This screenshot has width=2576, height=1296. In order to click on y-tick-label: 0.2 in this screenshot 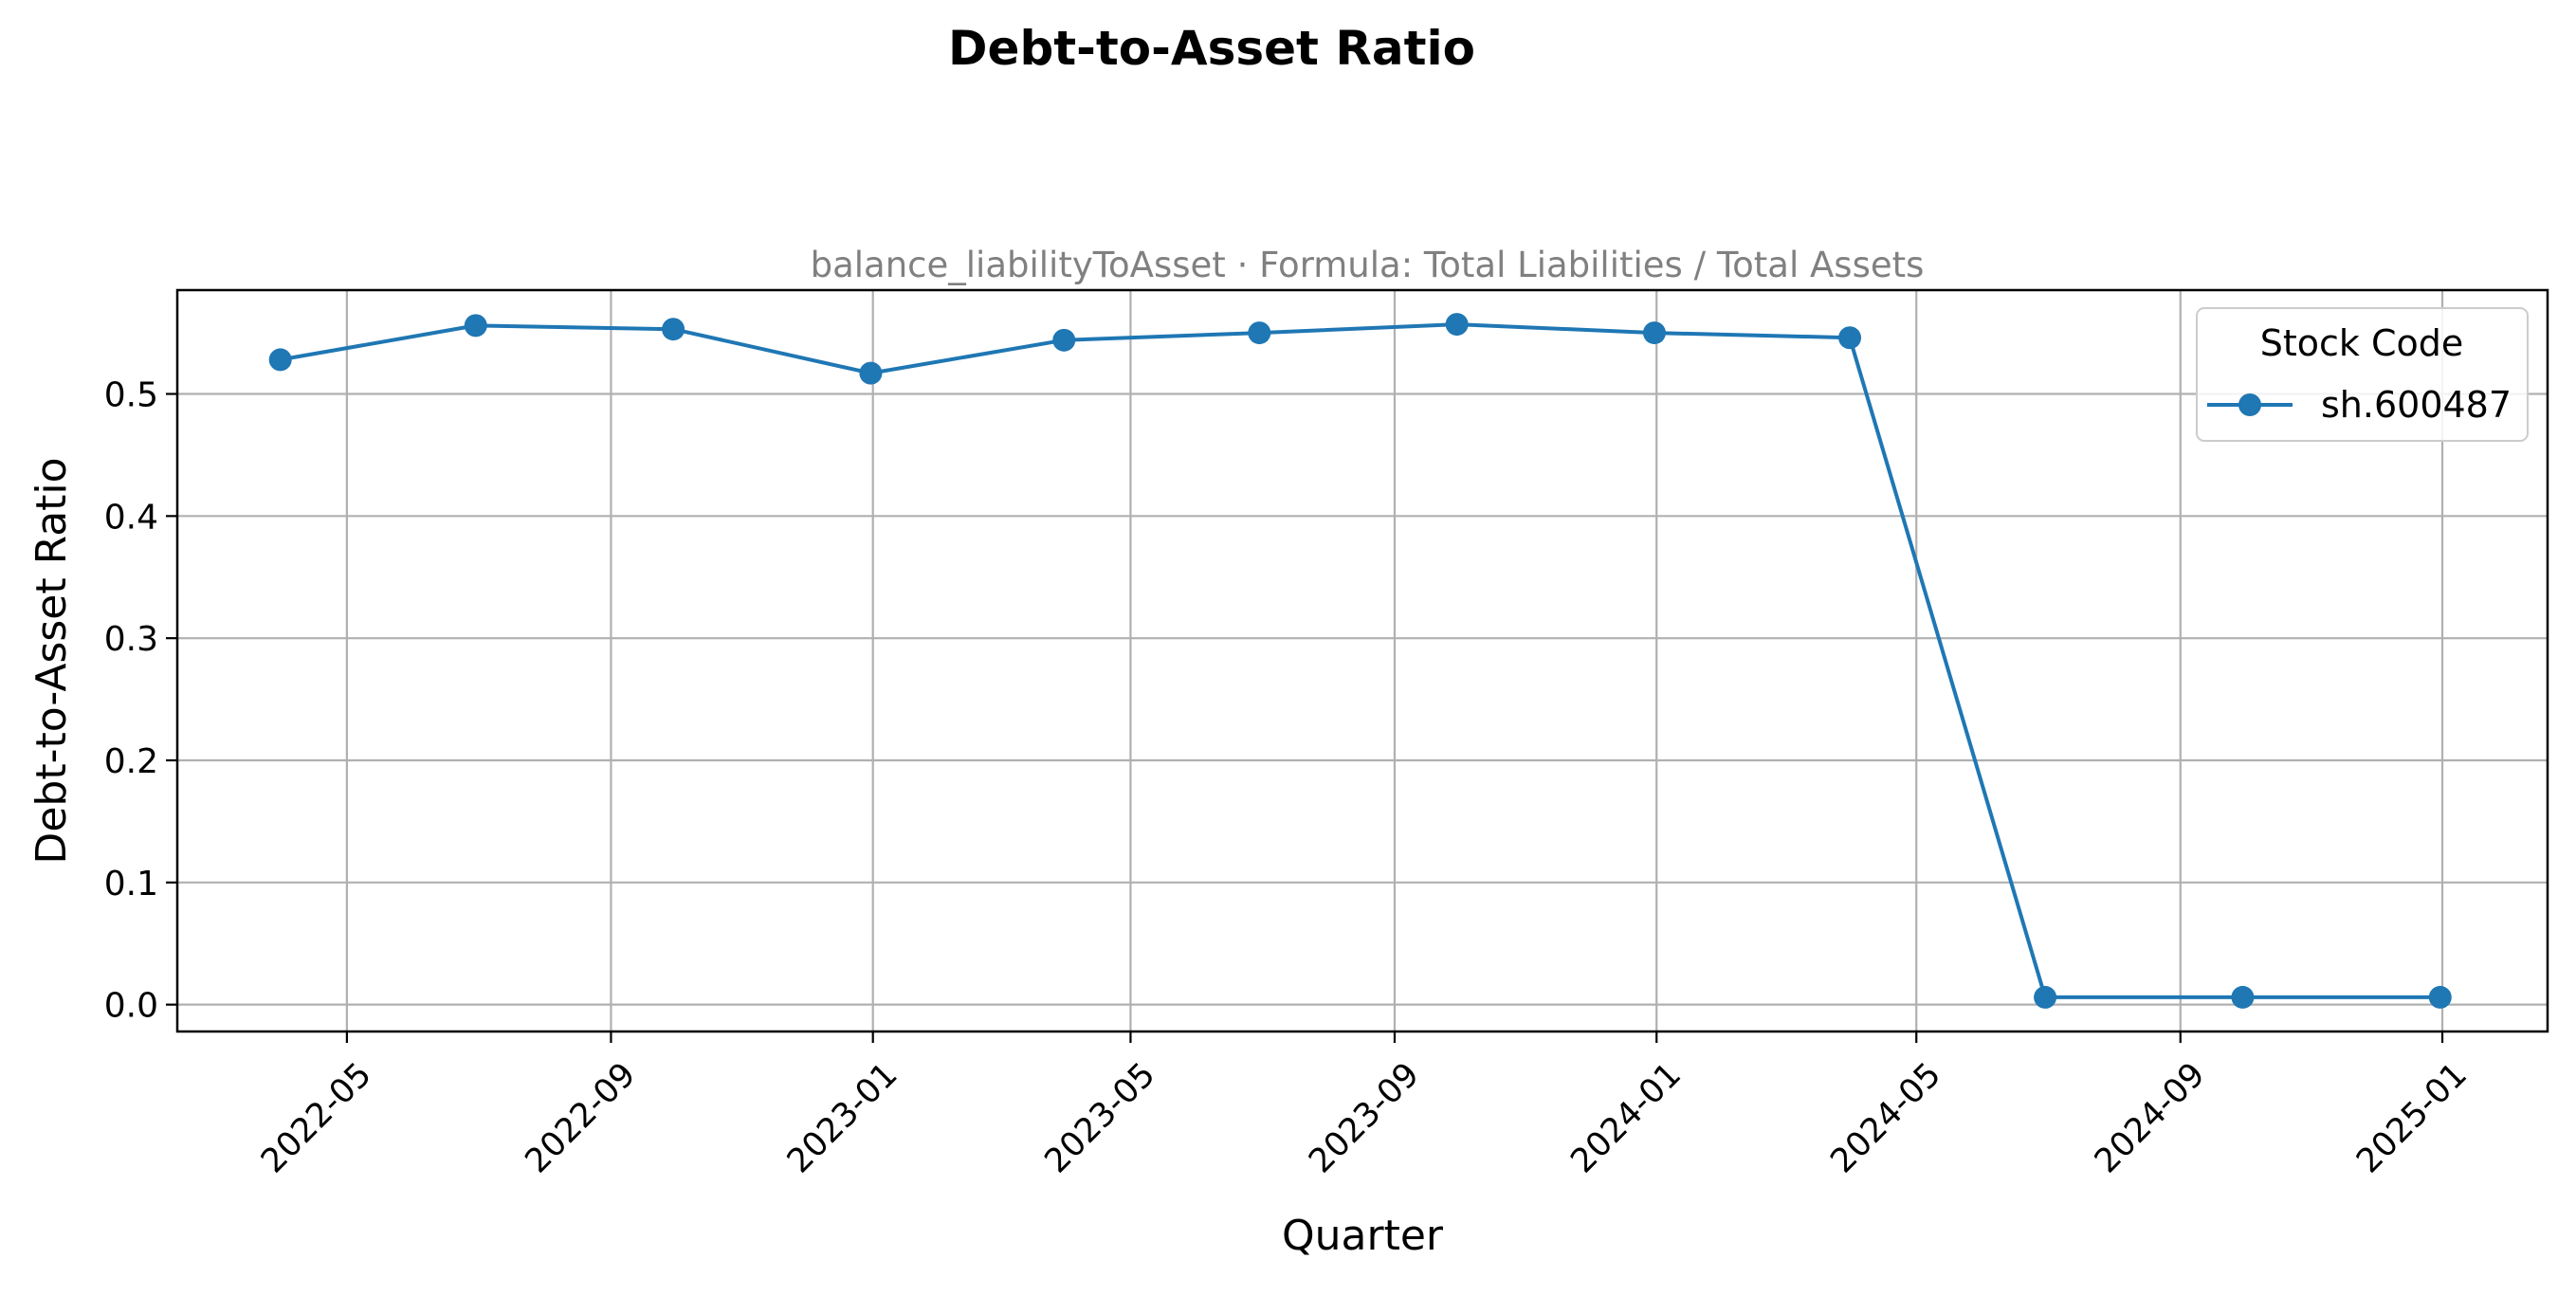, I will do `click(131, 761)`.